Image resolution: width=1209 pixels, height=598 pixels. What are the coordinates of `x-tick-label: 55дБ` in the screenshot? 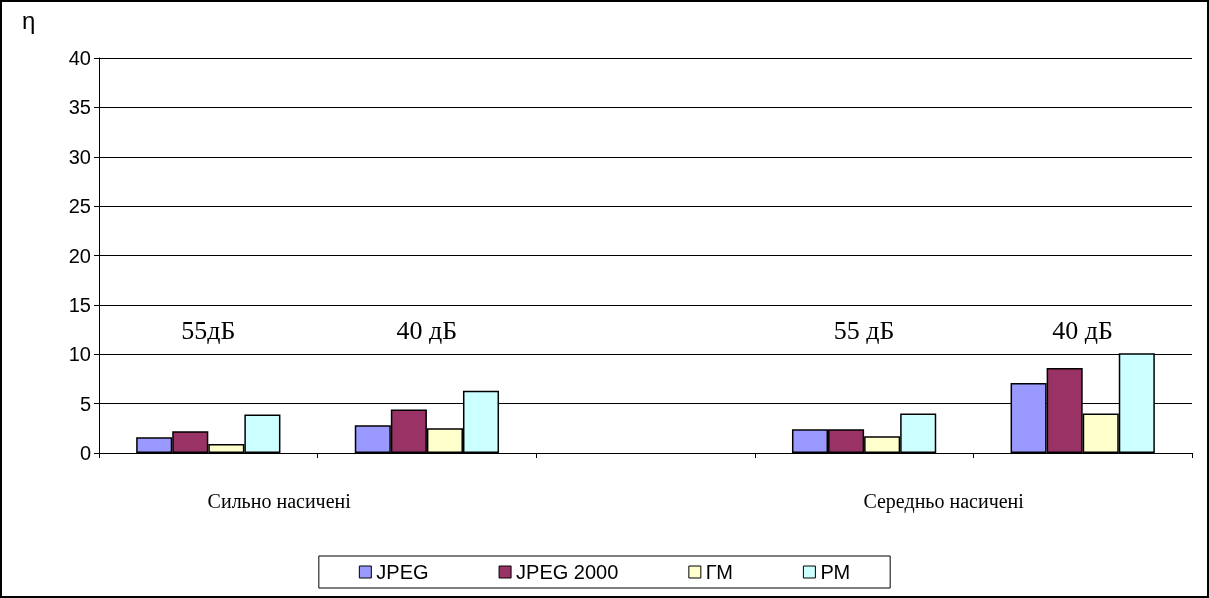 It's located at (208, 330).